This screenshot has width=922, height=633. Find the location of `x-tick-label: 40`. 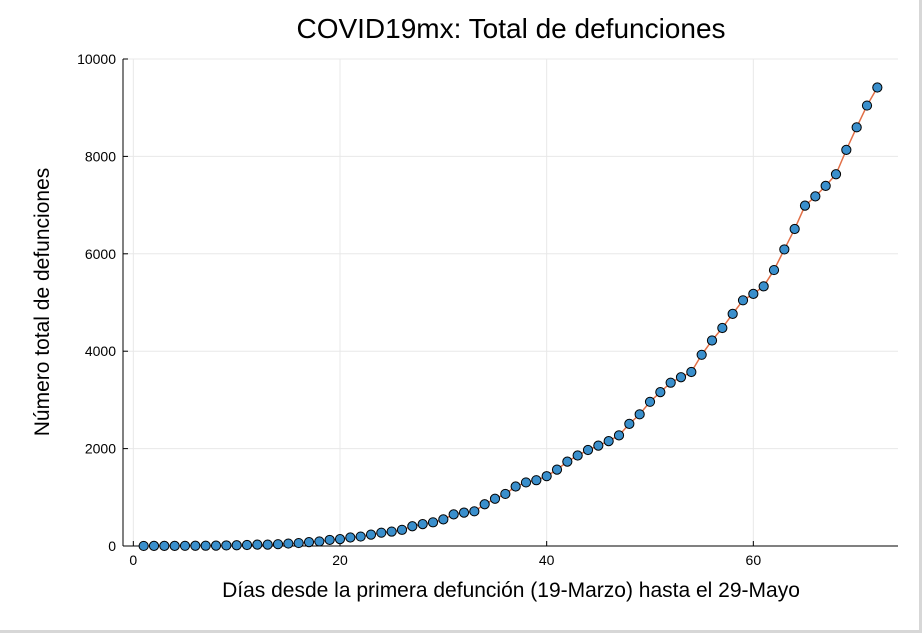

x-tick-label: 40 is located at coordinates (547, 560).